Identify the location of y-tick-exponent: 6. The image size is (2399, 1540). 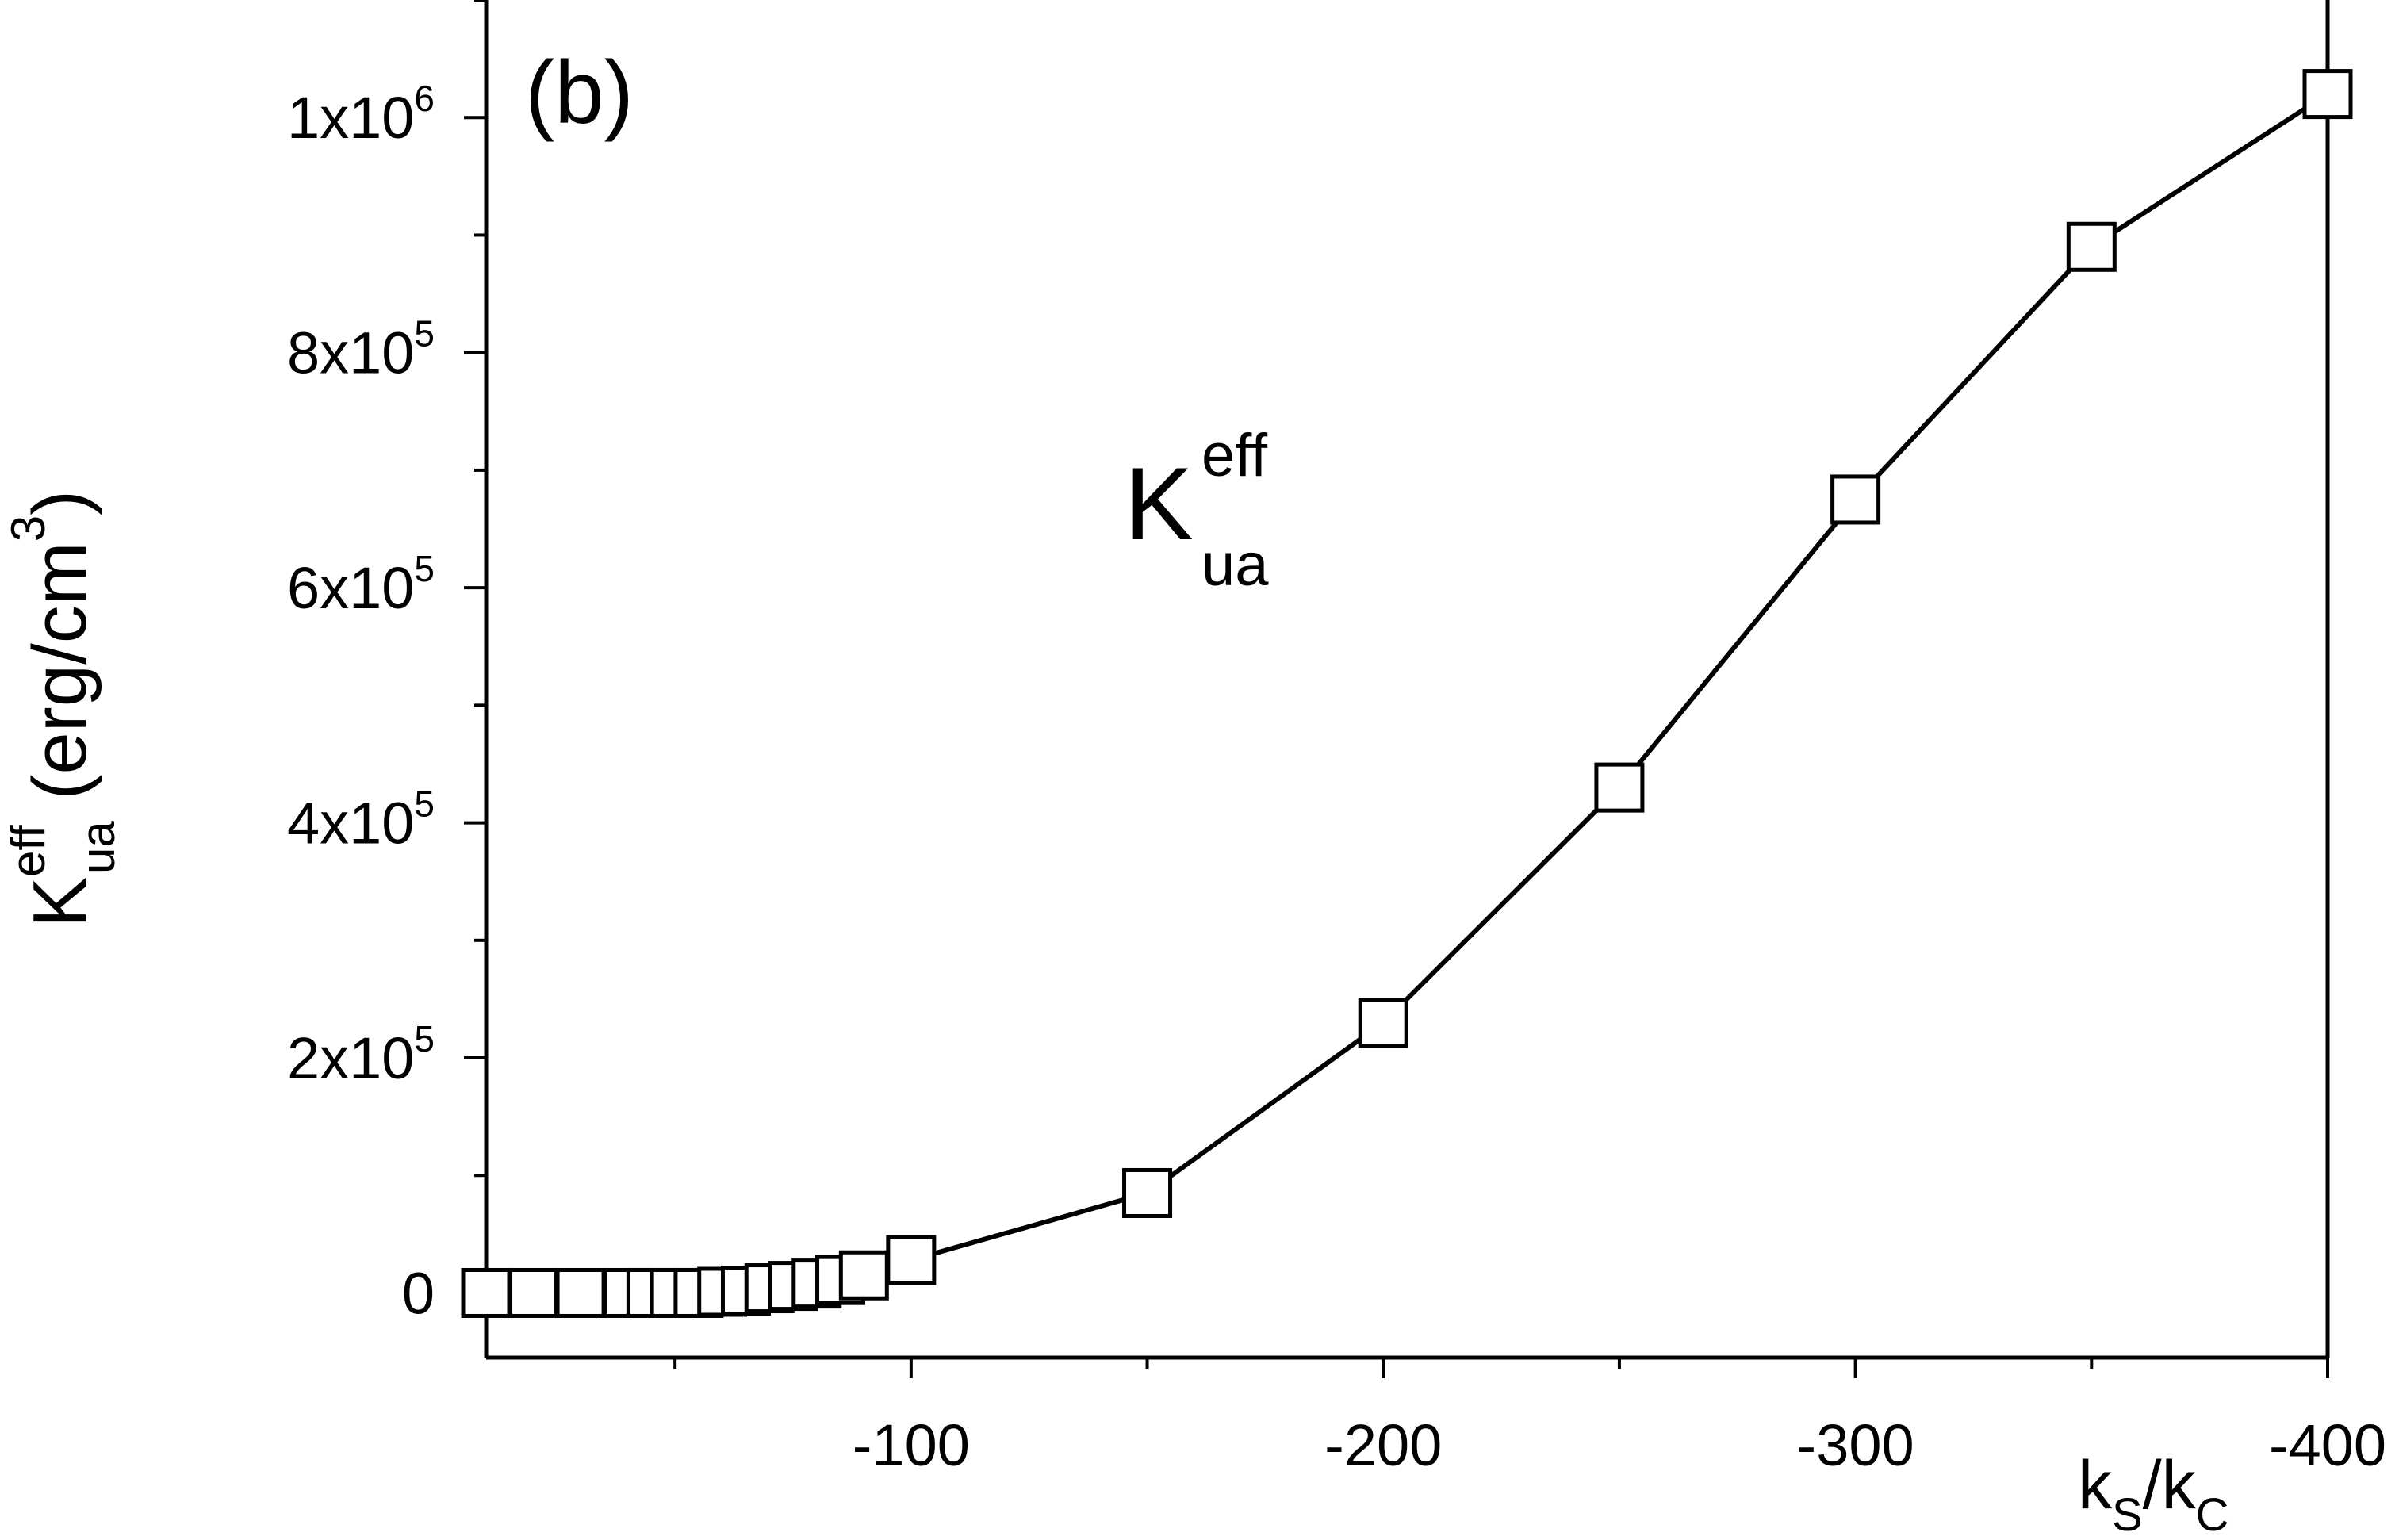
(424, 98).